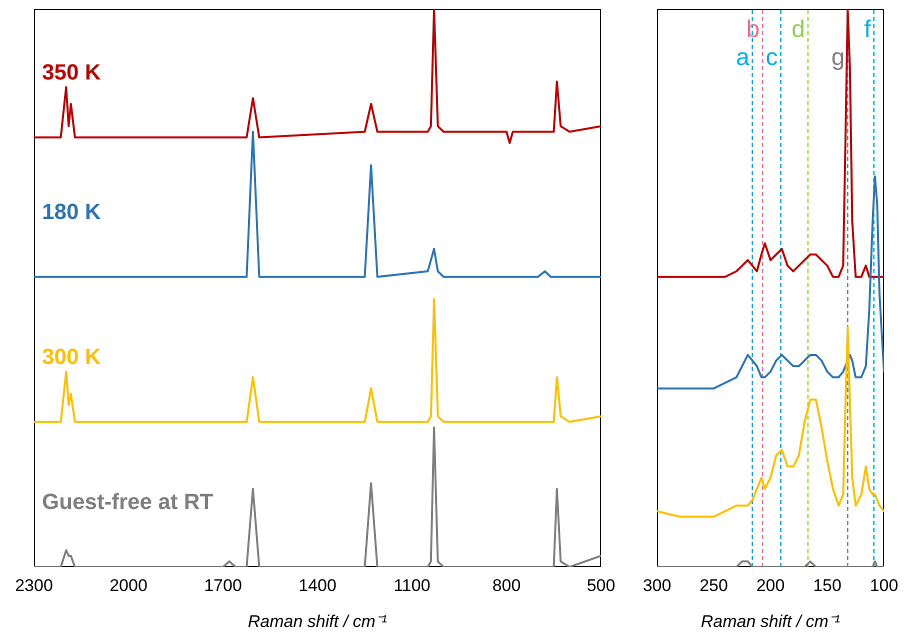  Describe the element at coordinates (71, 211) in the screenshot. I see `text: 180 K` at that location.